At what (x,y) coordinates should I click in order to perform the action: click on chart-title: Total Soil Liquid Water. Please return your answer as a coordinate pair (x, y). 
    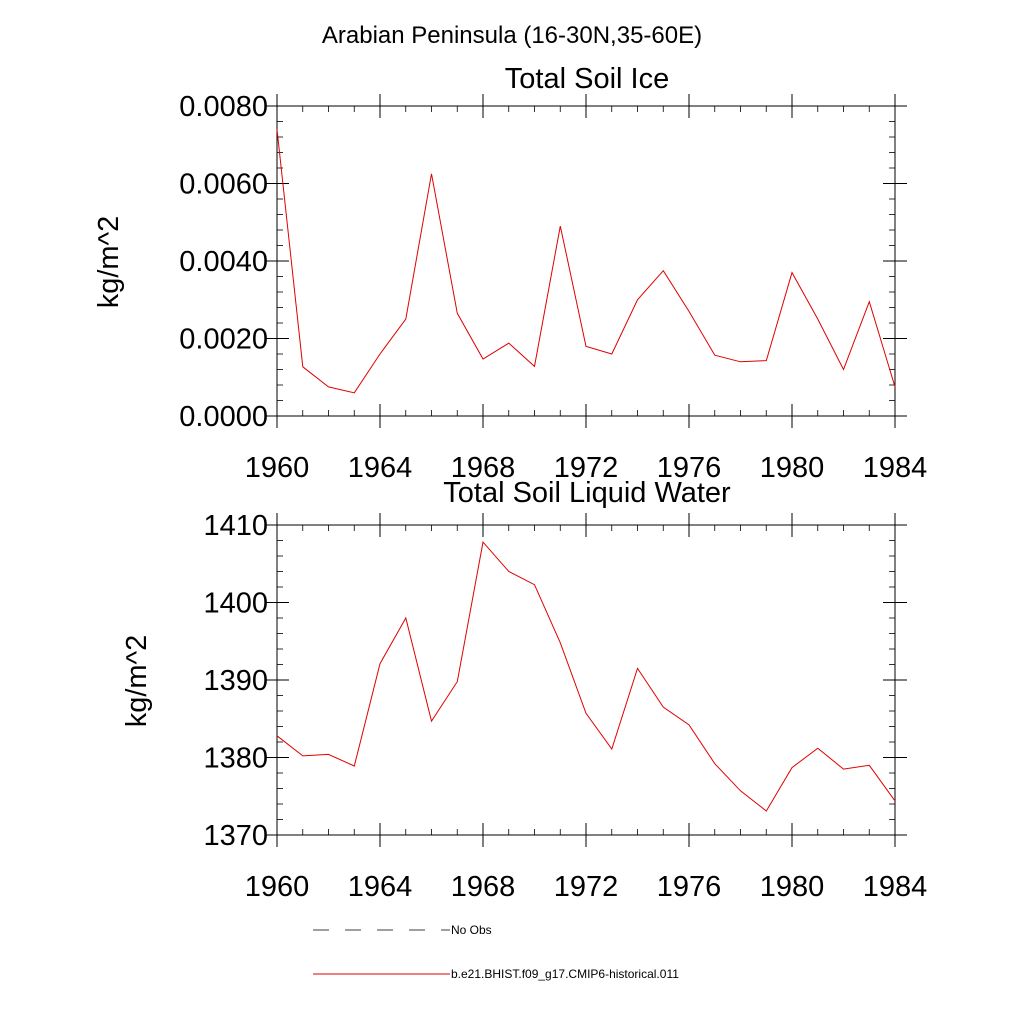
    Looking at the image, I should click on (587, 493).